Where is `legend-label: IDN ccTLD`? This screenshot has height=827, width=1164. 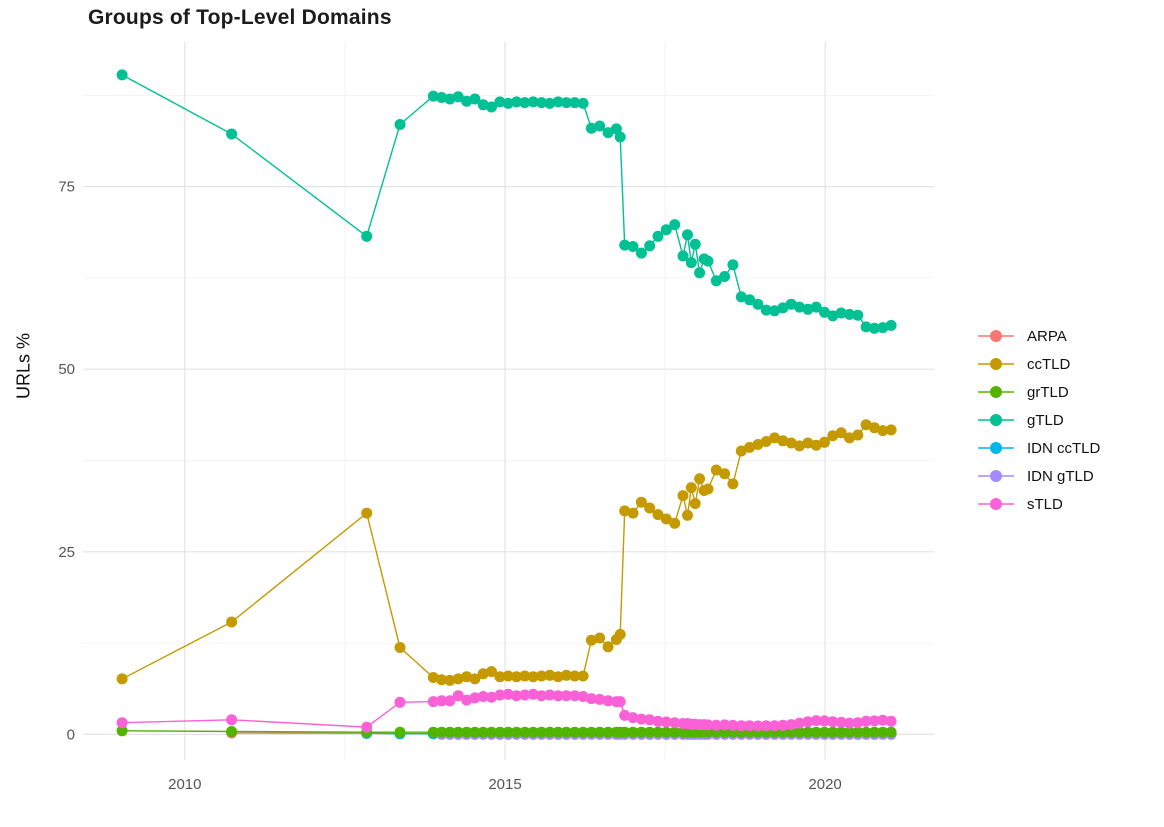
legend-label: IDN ccTLD is located at coordinates (1064, 448).